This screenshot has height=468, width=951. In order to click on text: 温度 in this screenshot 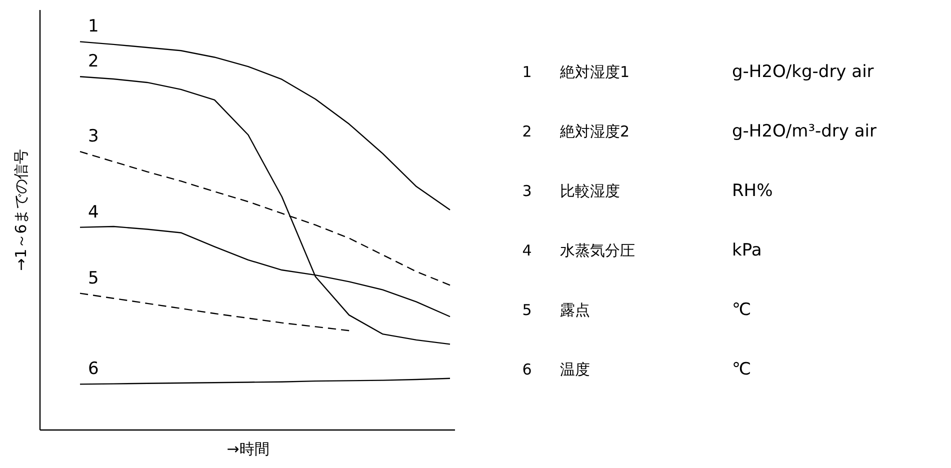, I will do `click(575, 369)`.